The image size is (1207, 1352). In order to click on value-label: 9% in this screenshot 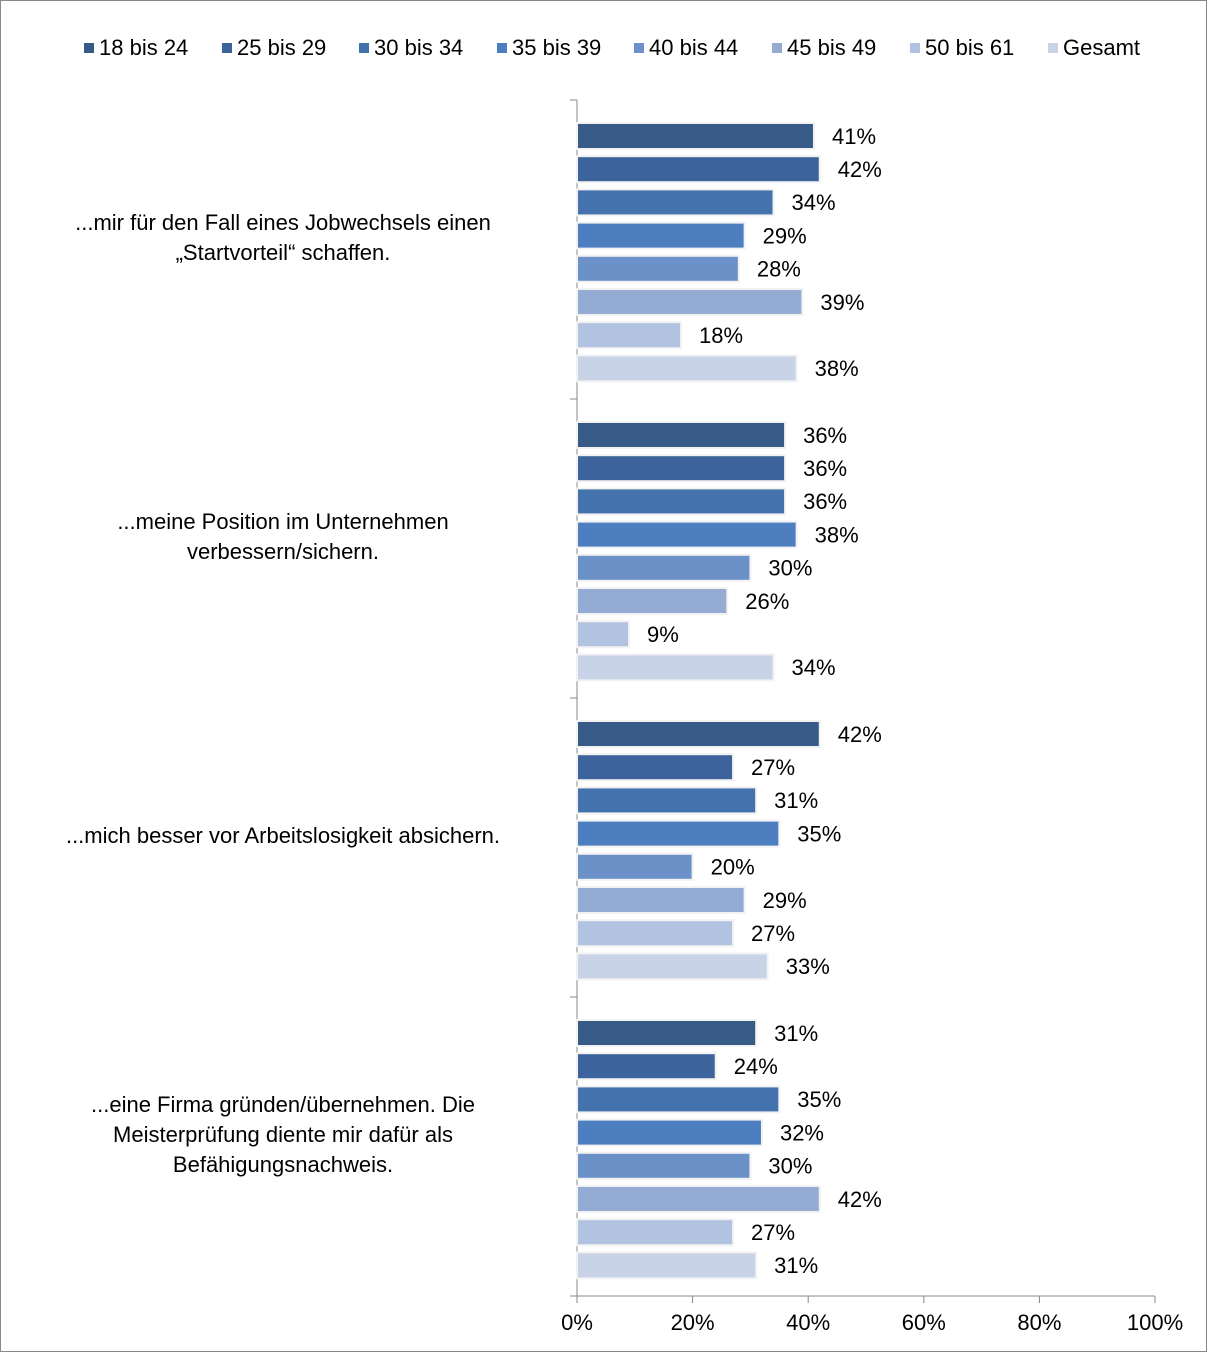, I will do `click(663, 634)`.